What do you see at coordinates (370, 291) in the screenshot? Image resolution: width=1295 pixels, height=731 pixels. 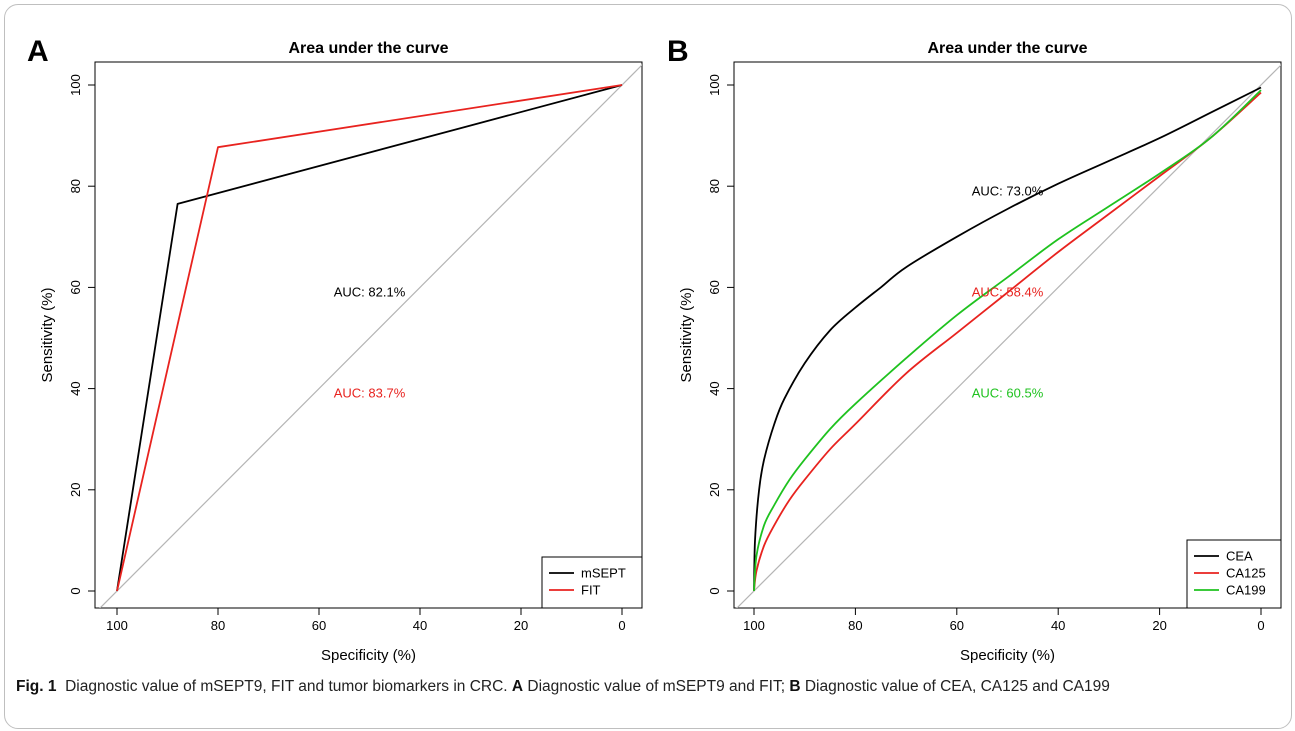 I see `auc-annotation: AUC: 82.1%` at bounding box center [370, 291].